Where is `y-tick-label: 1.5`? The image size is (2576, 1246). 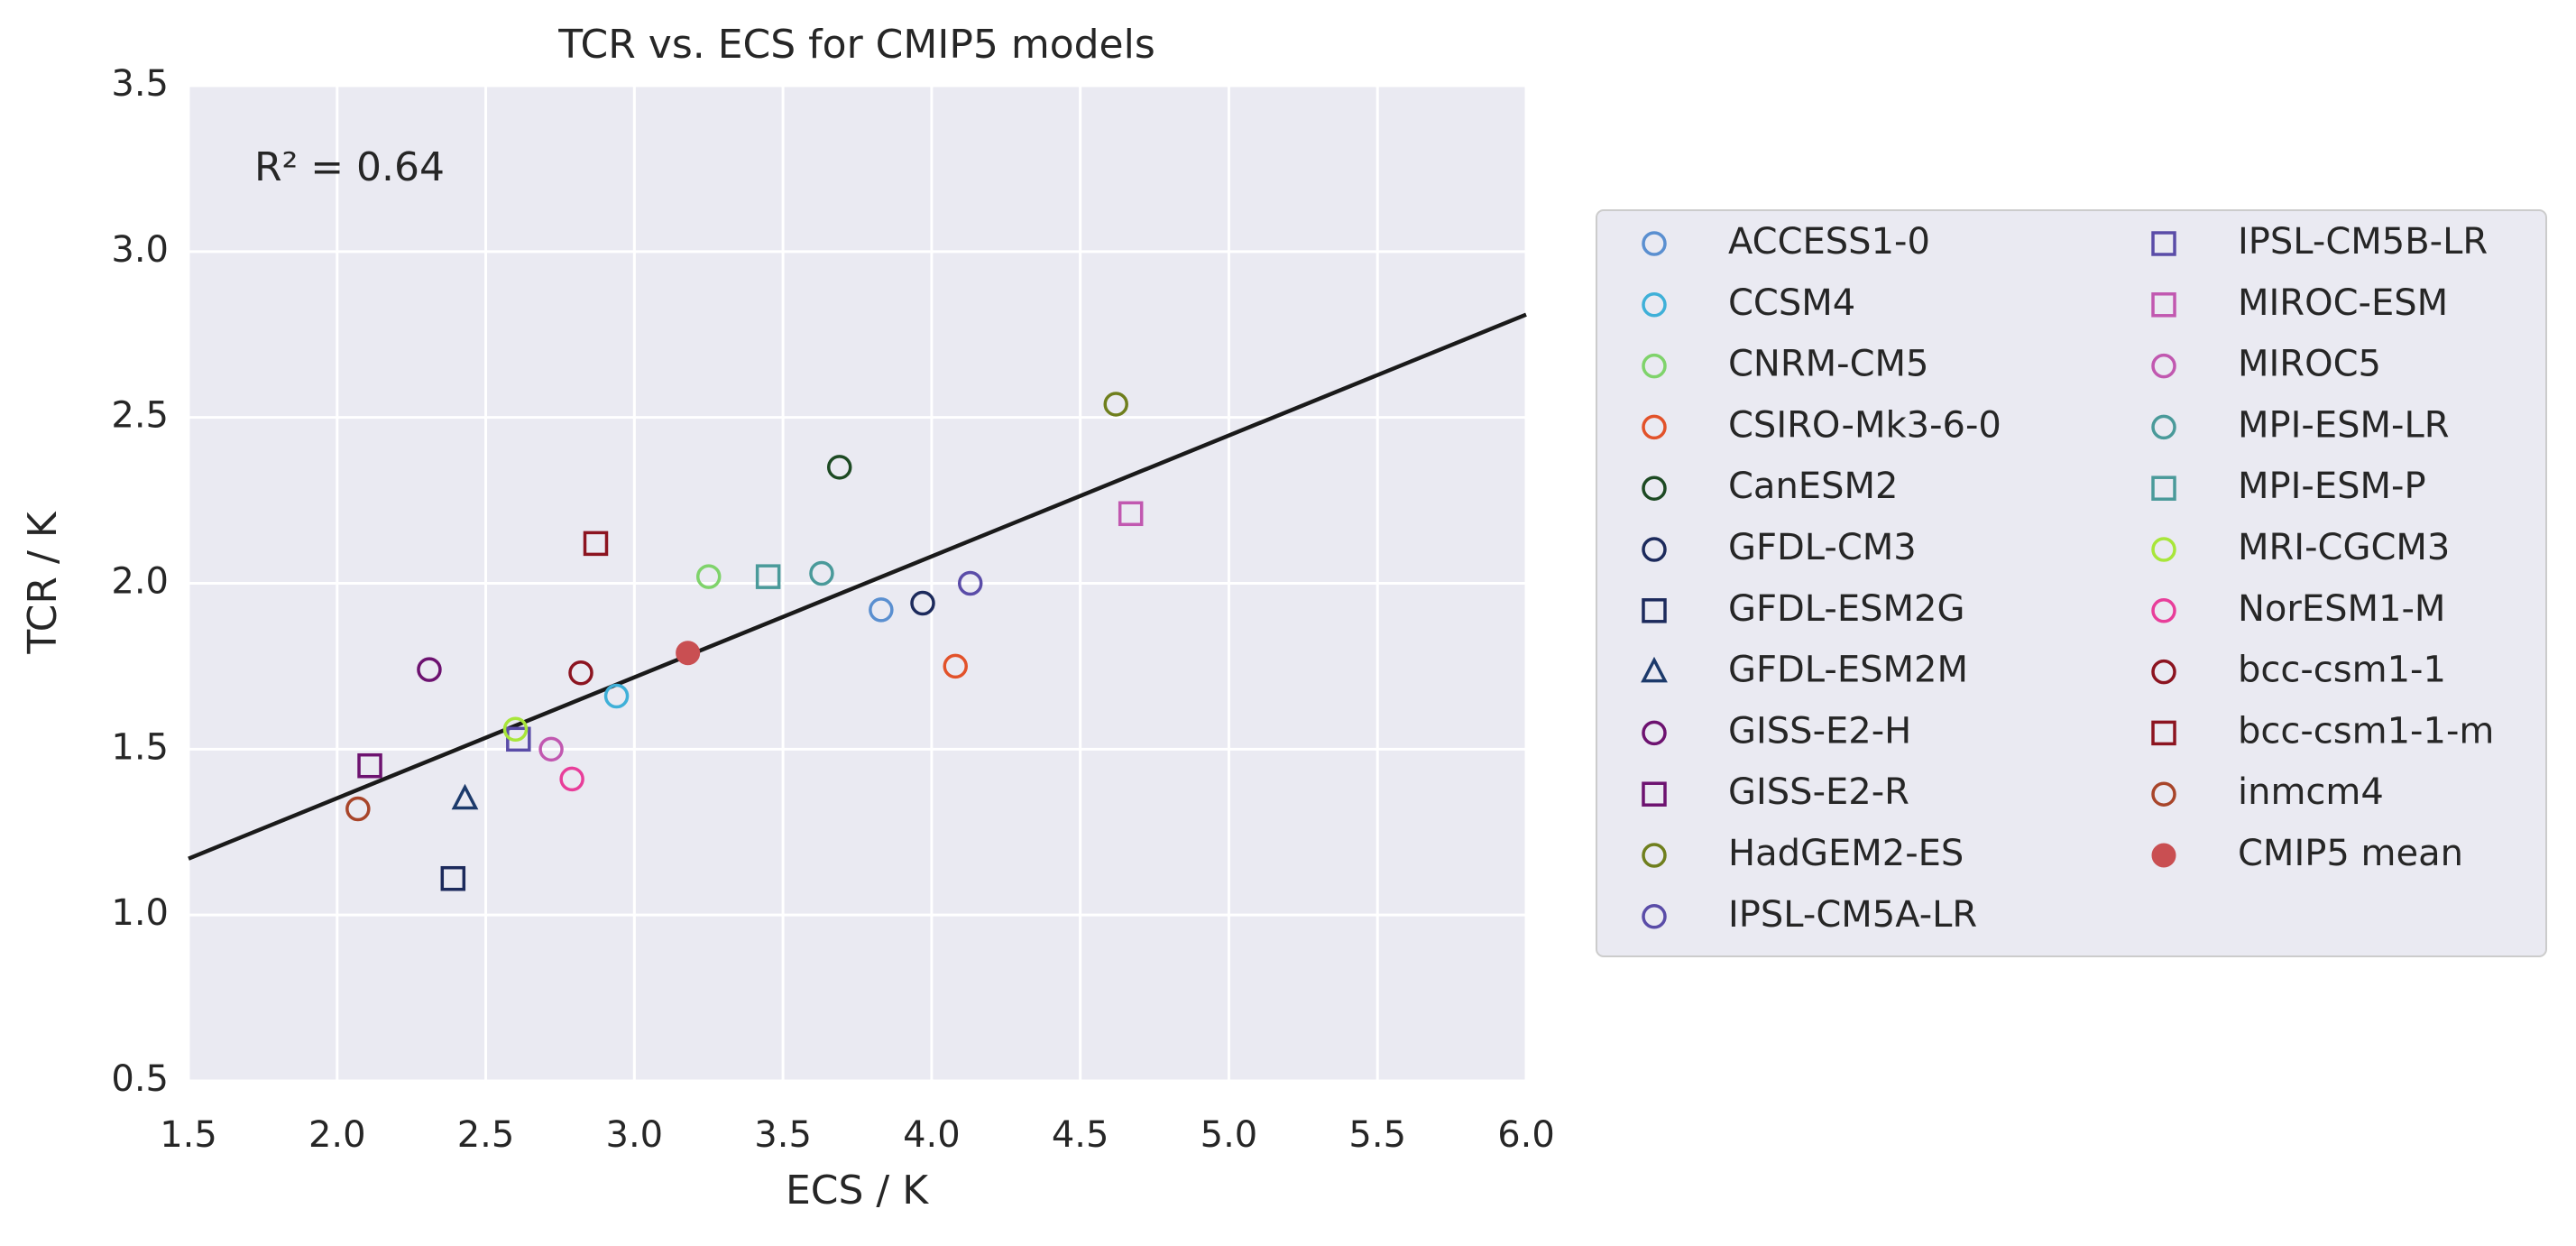
y-tick-label: 1.5 is located at coordinates (140, 747).